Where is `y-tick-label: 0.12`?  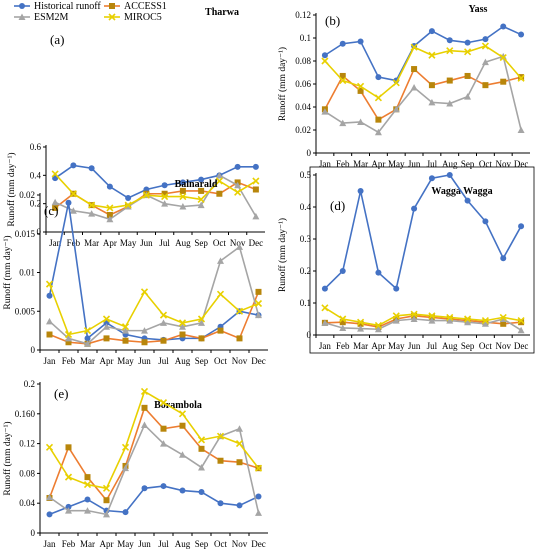 y-tick-label: 0.12 is located at coordinates (27, 444).